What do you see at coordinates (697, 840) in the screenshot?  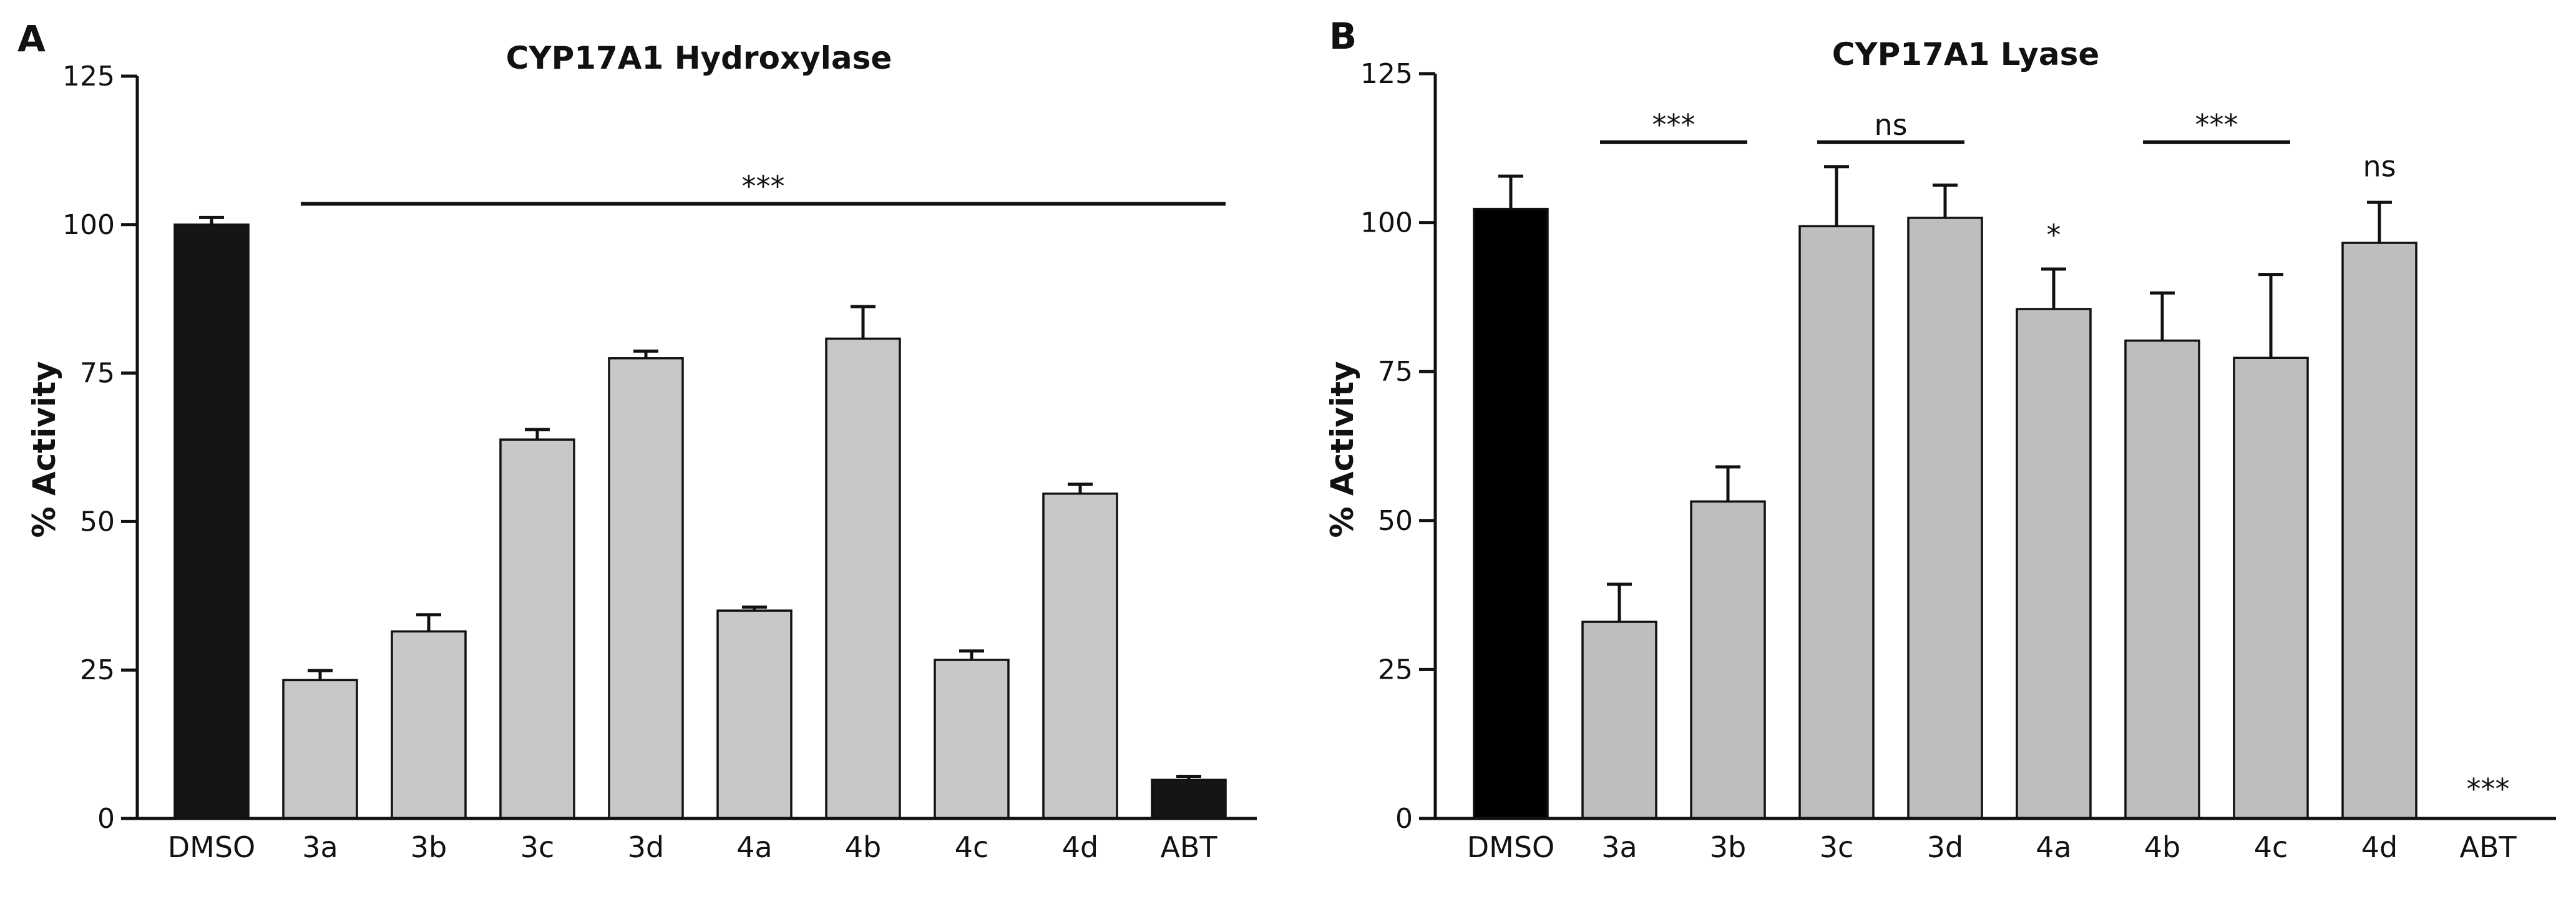 I see `panel-a-x-axis: DMSO 3a 3b 3c 3d 4a 4b 4c 4d ABT` at bounding box center [697, 840].